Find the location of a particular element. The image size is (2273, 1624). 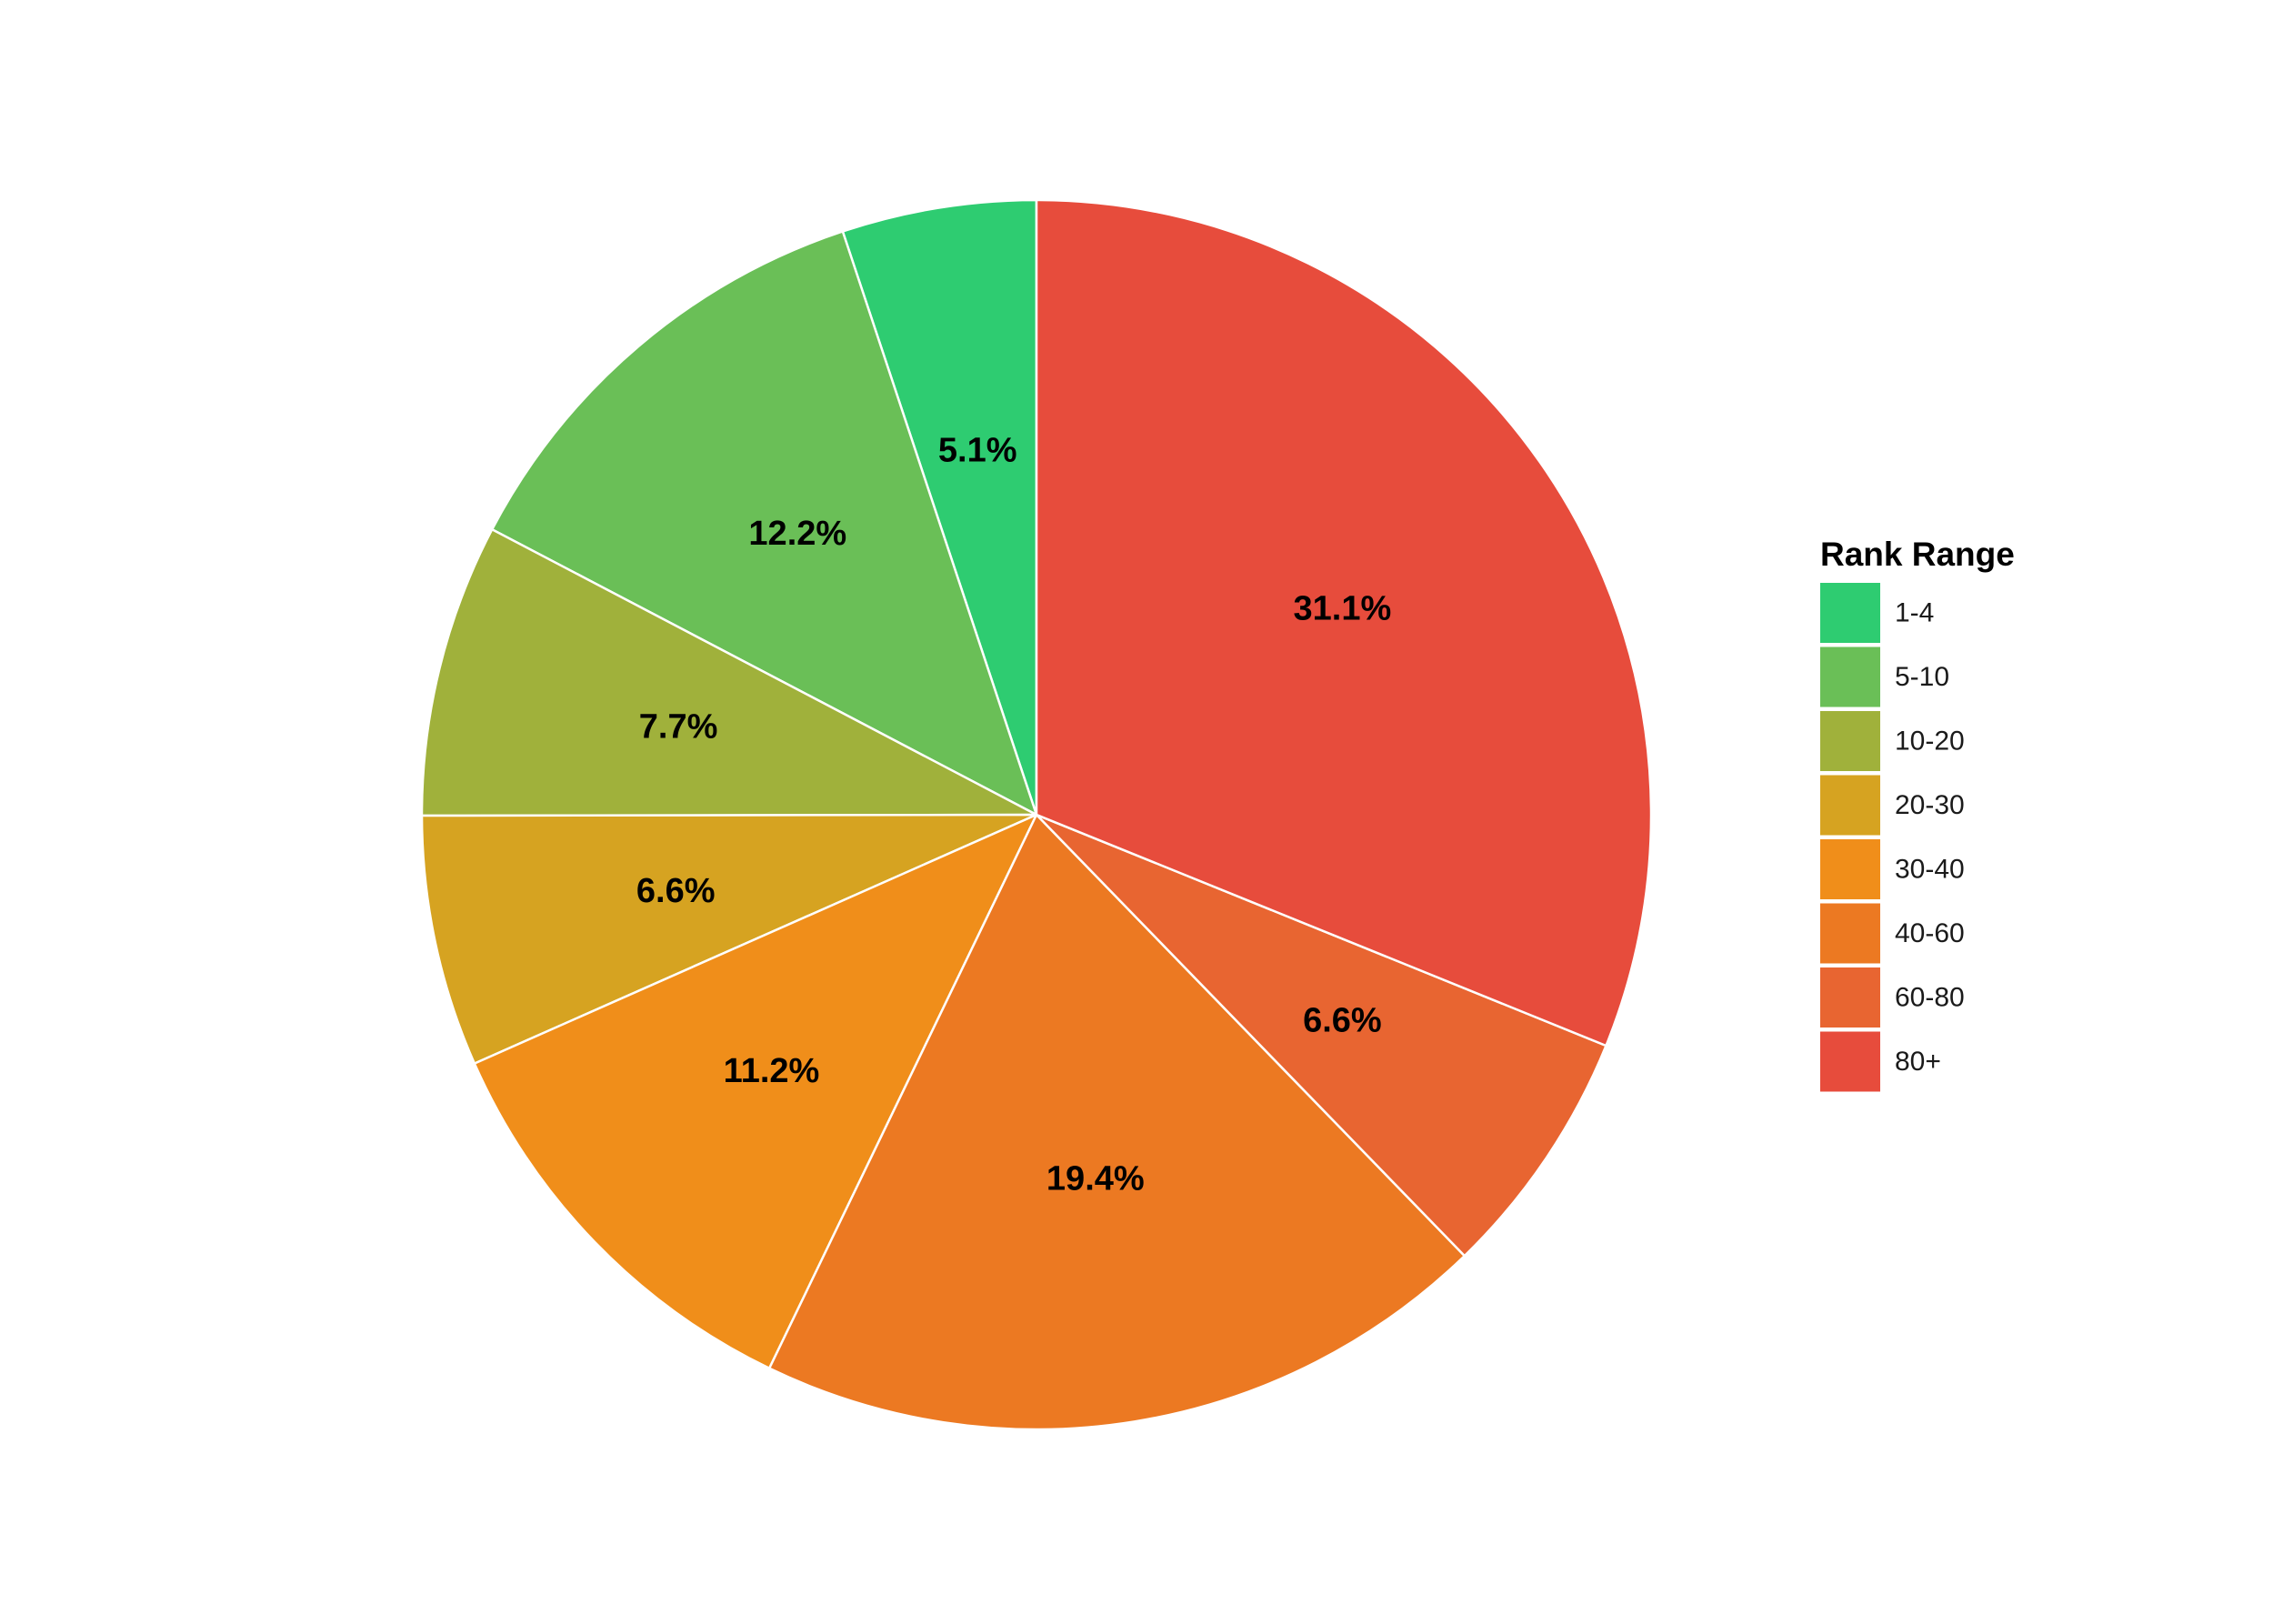

slice-label-40-60: 19.4% is located at coordinates (1095, 1178).